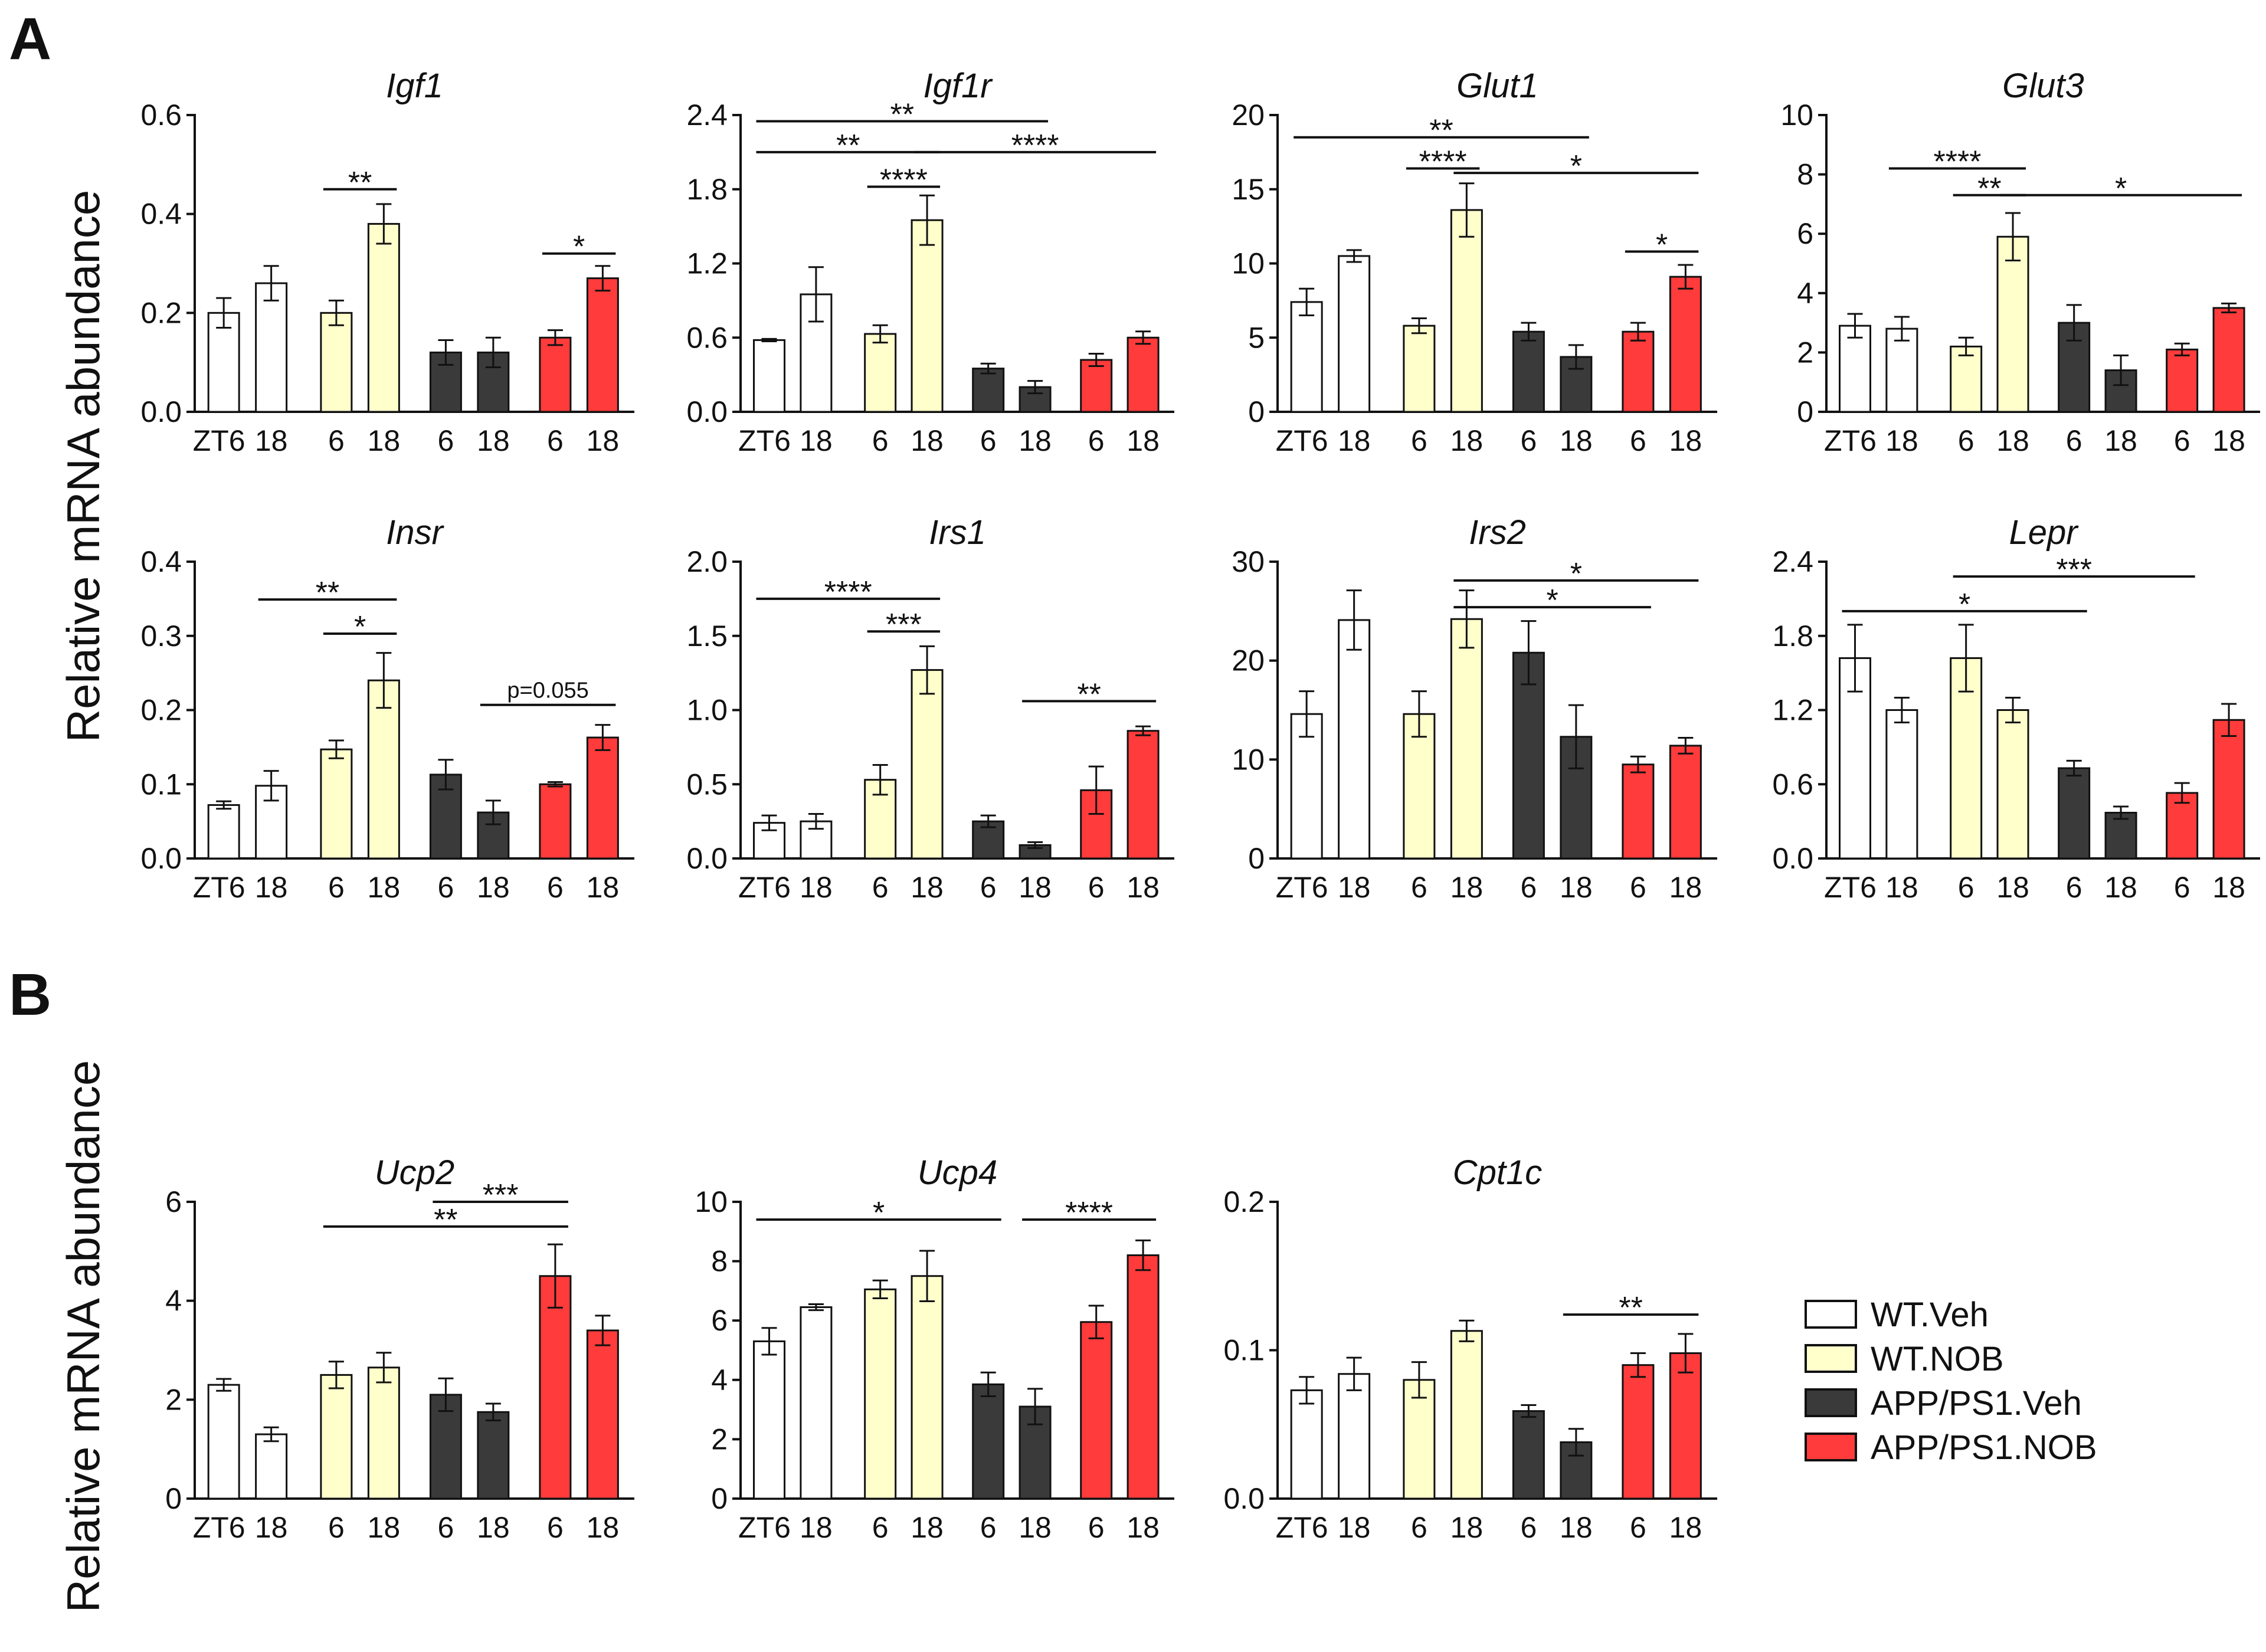 This screenshot has height=1652, width=2266. What do you see at coordinates (83, 466) in the screenshot?
I see `y-axis-label-a: Relative mRNA abundance` at bounding box center [83, 466].